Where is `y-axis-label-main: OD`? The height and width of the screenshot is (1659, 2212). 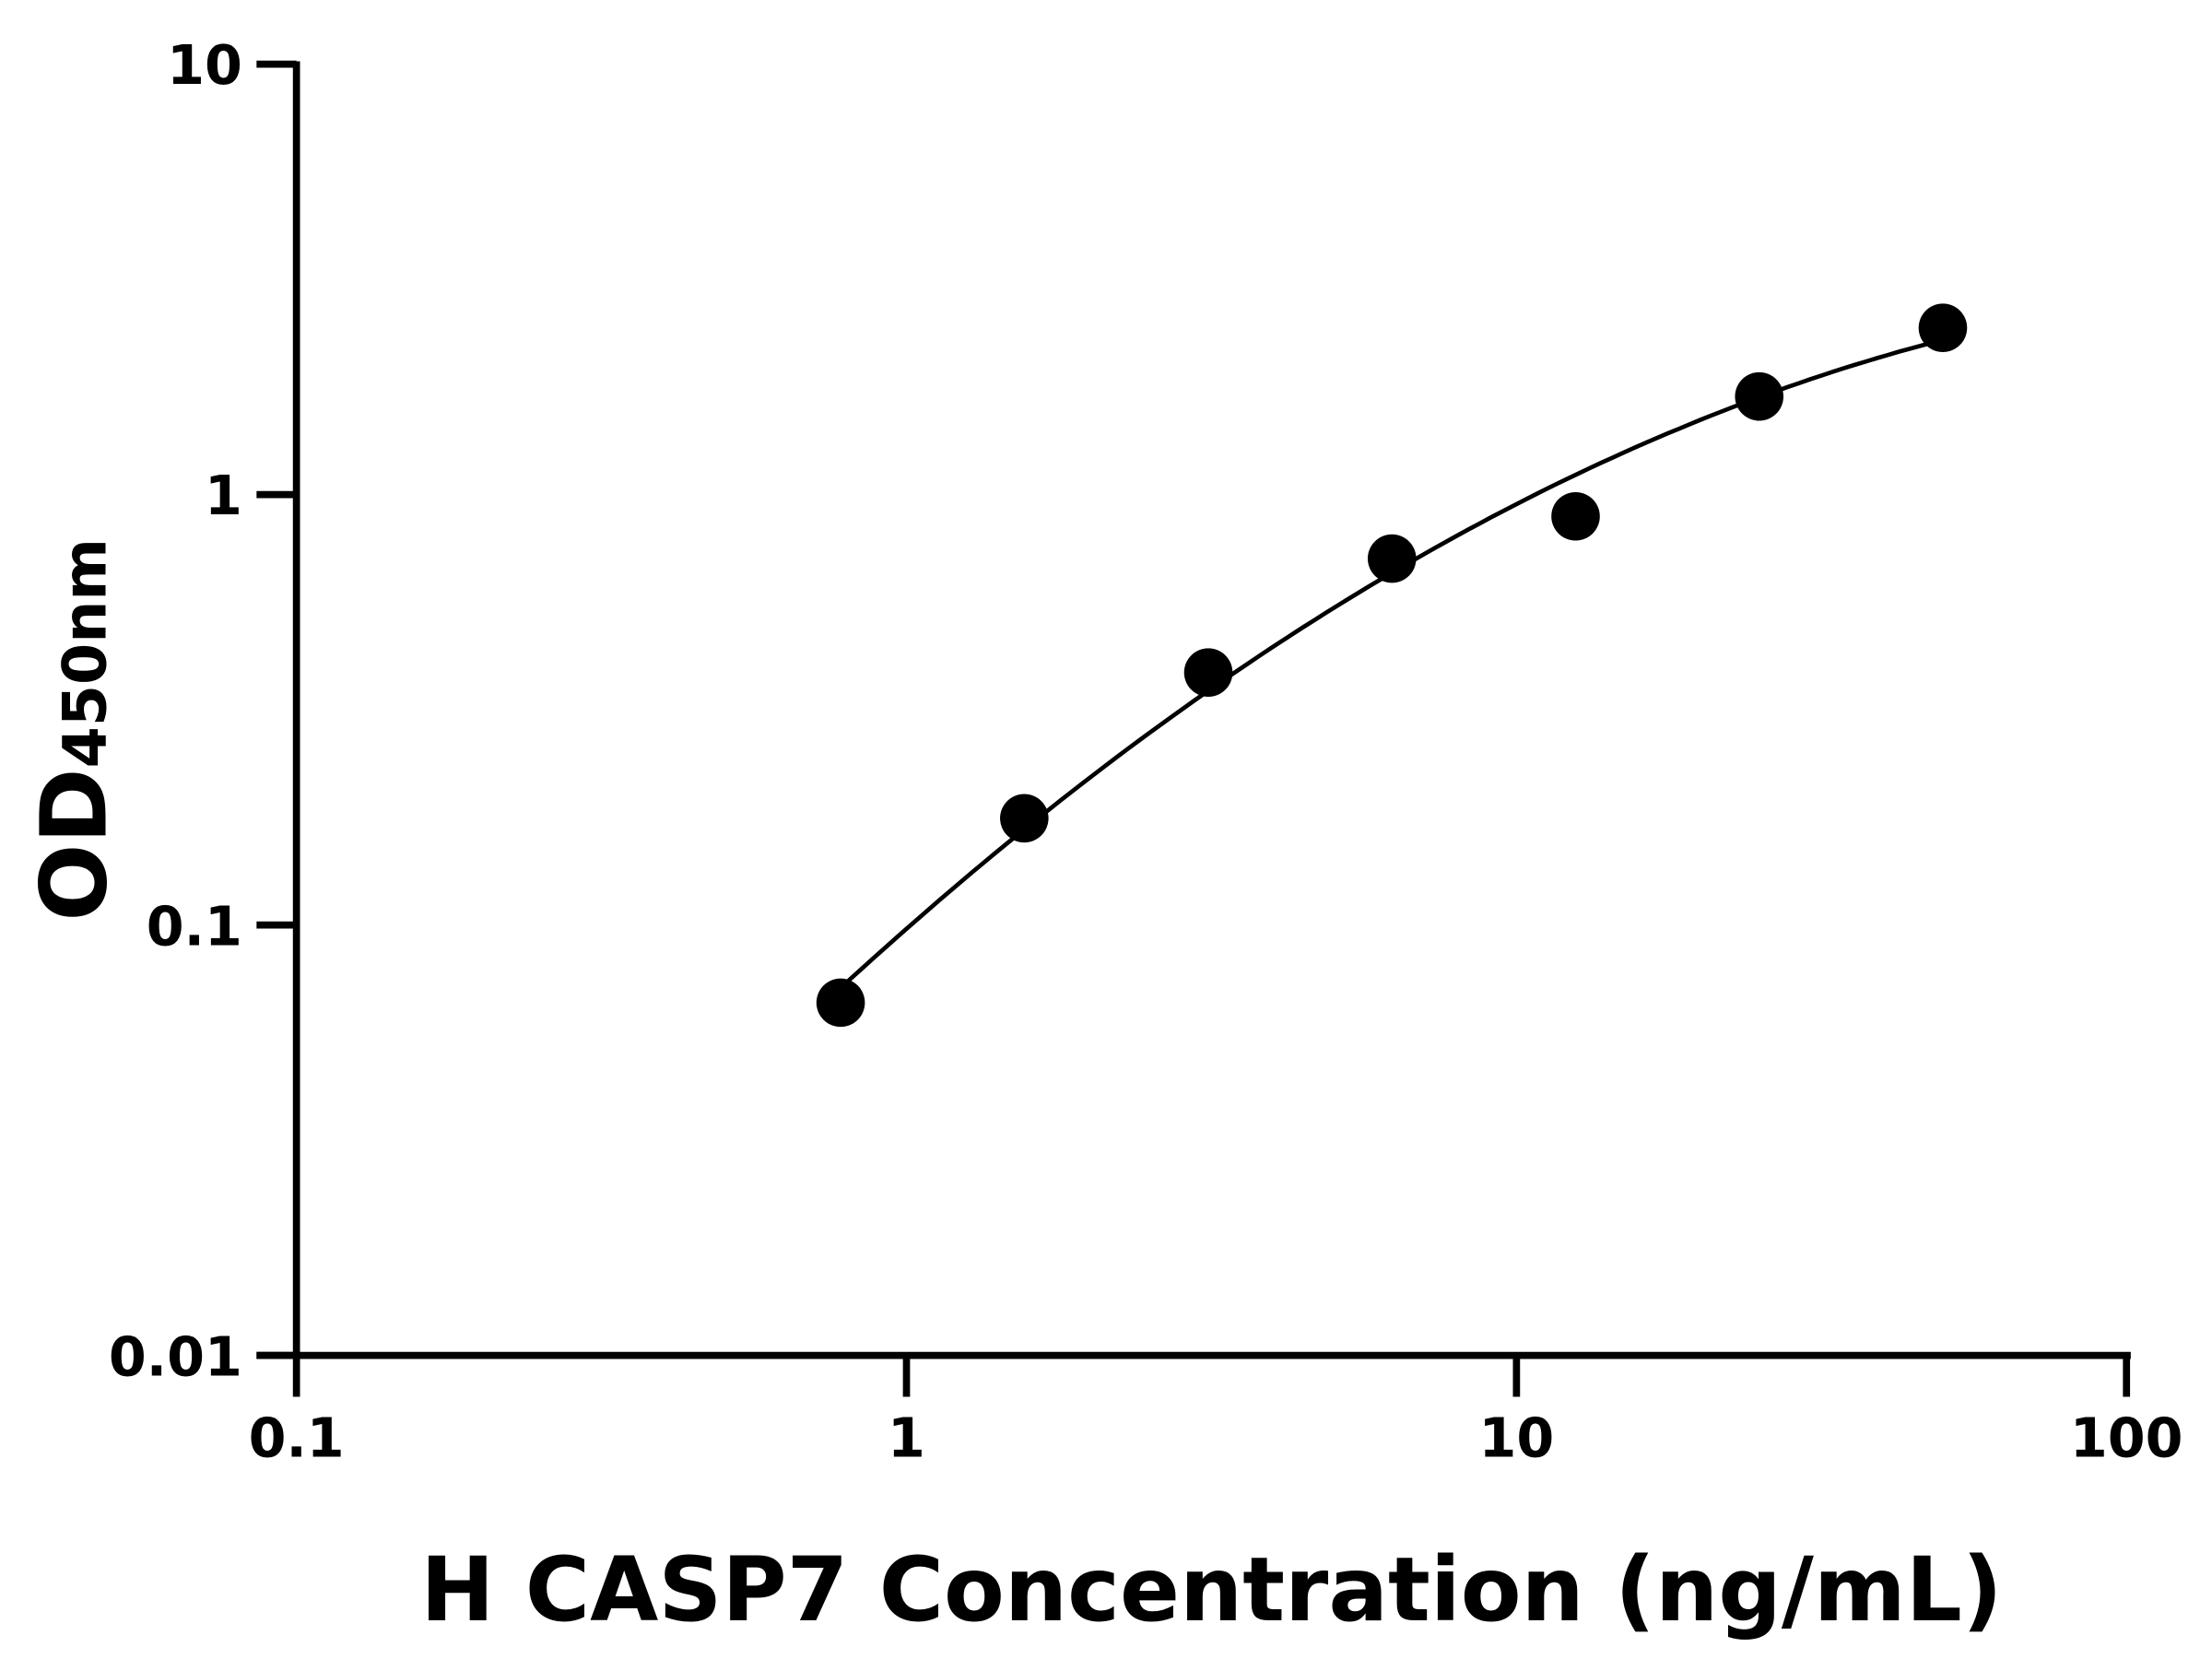
y-axis-label-main: OD is located at coordinates (74, 844).